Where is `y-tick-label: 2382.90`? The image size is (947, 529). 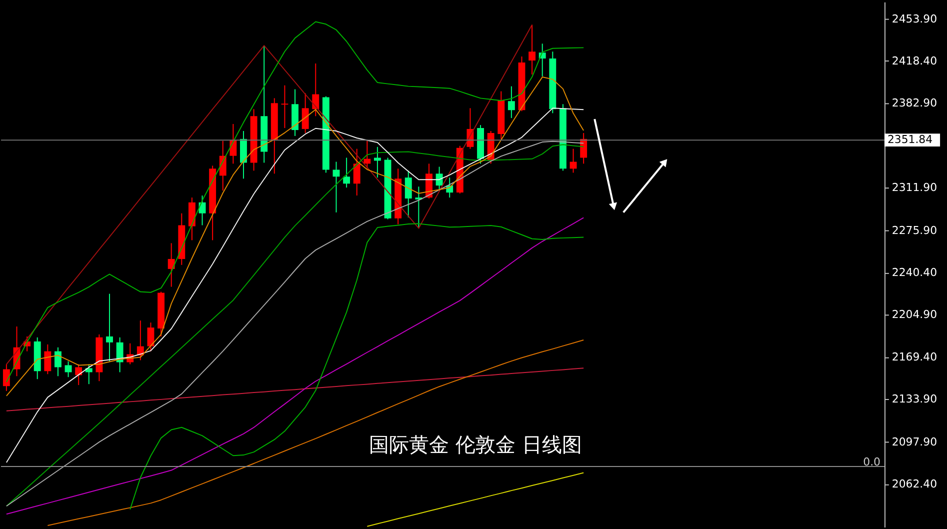
y-tick-label: 2382.90 is located at coordinates (915, 103).